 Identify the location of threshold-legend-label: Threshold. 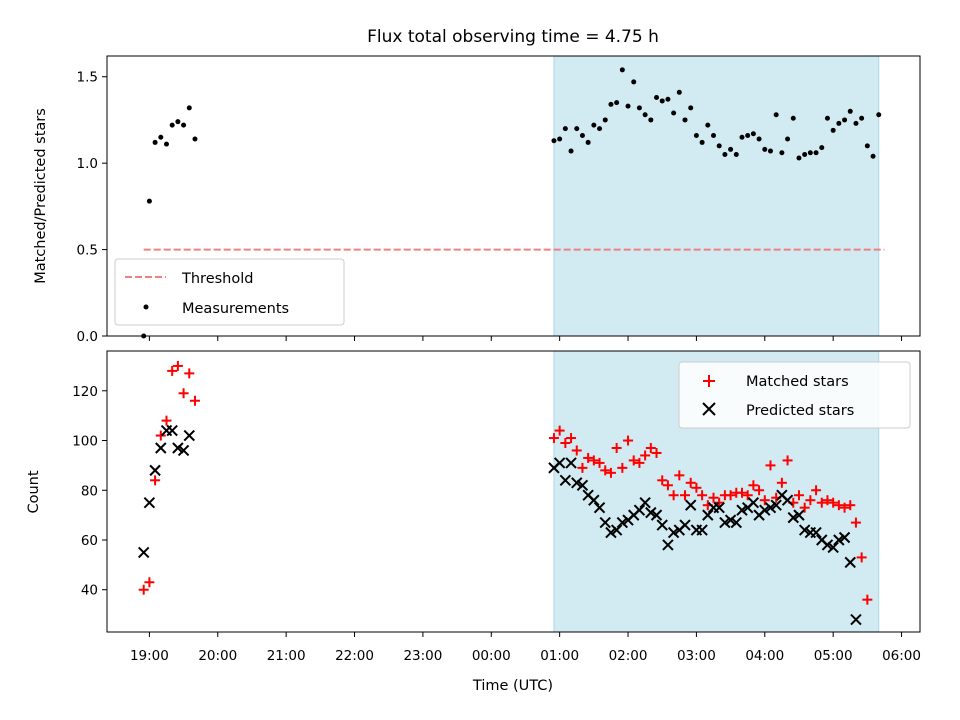
(217, 279).